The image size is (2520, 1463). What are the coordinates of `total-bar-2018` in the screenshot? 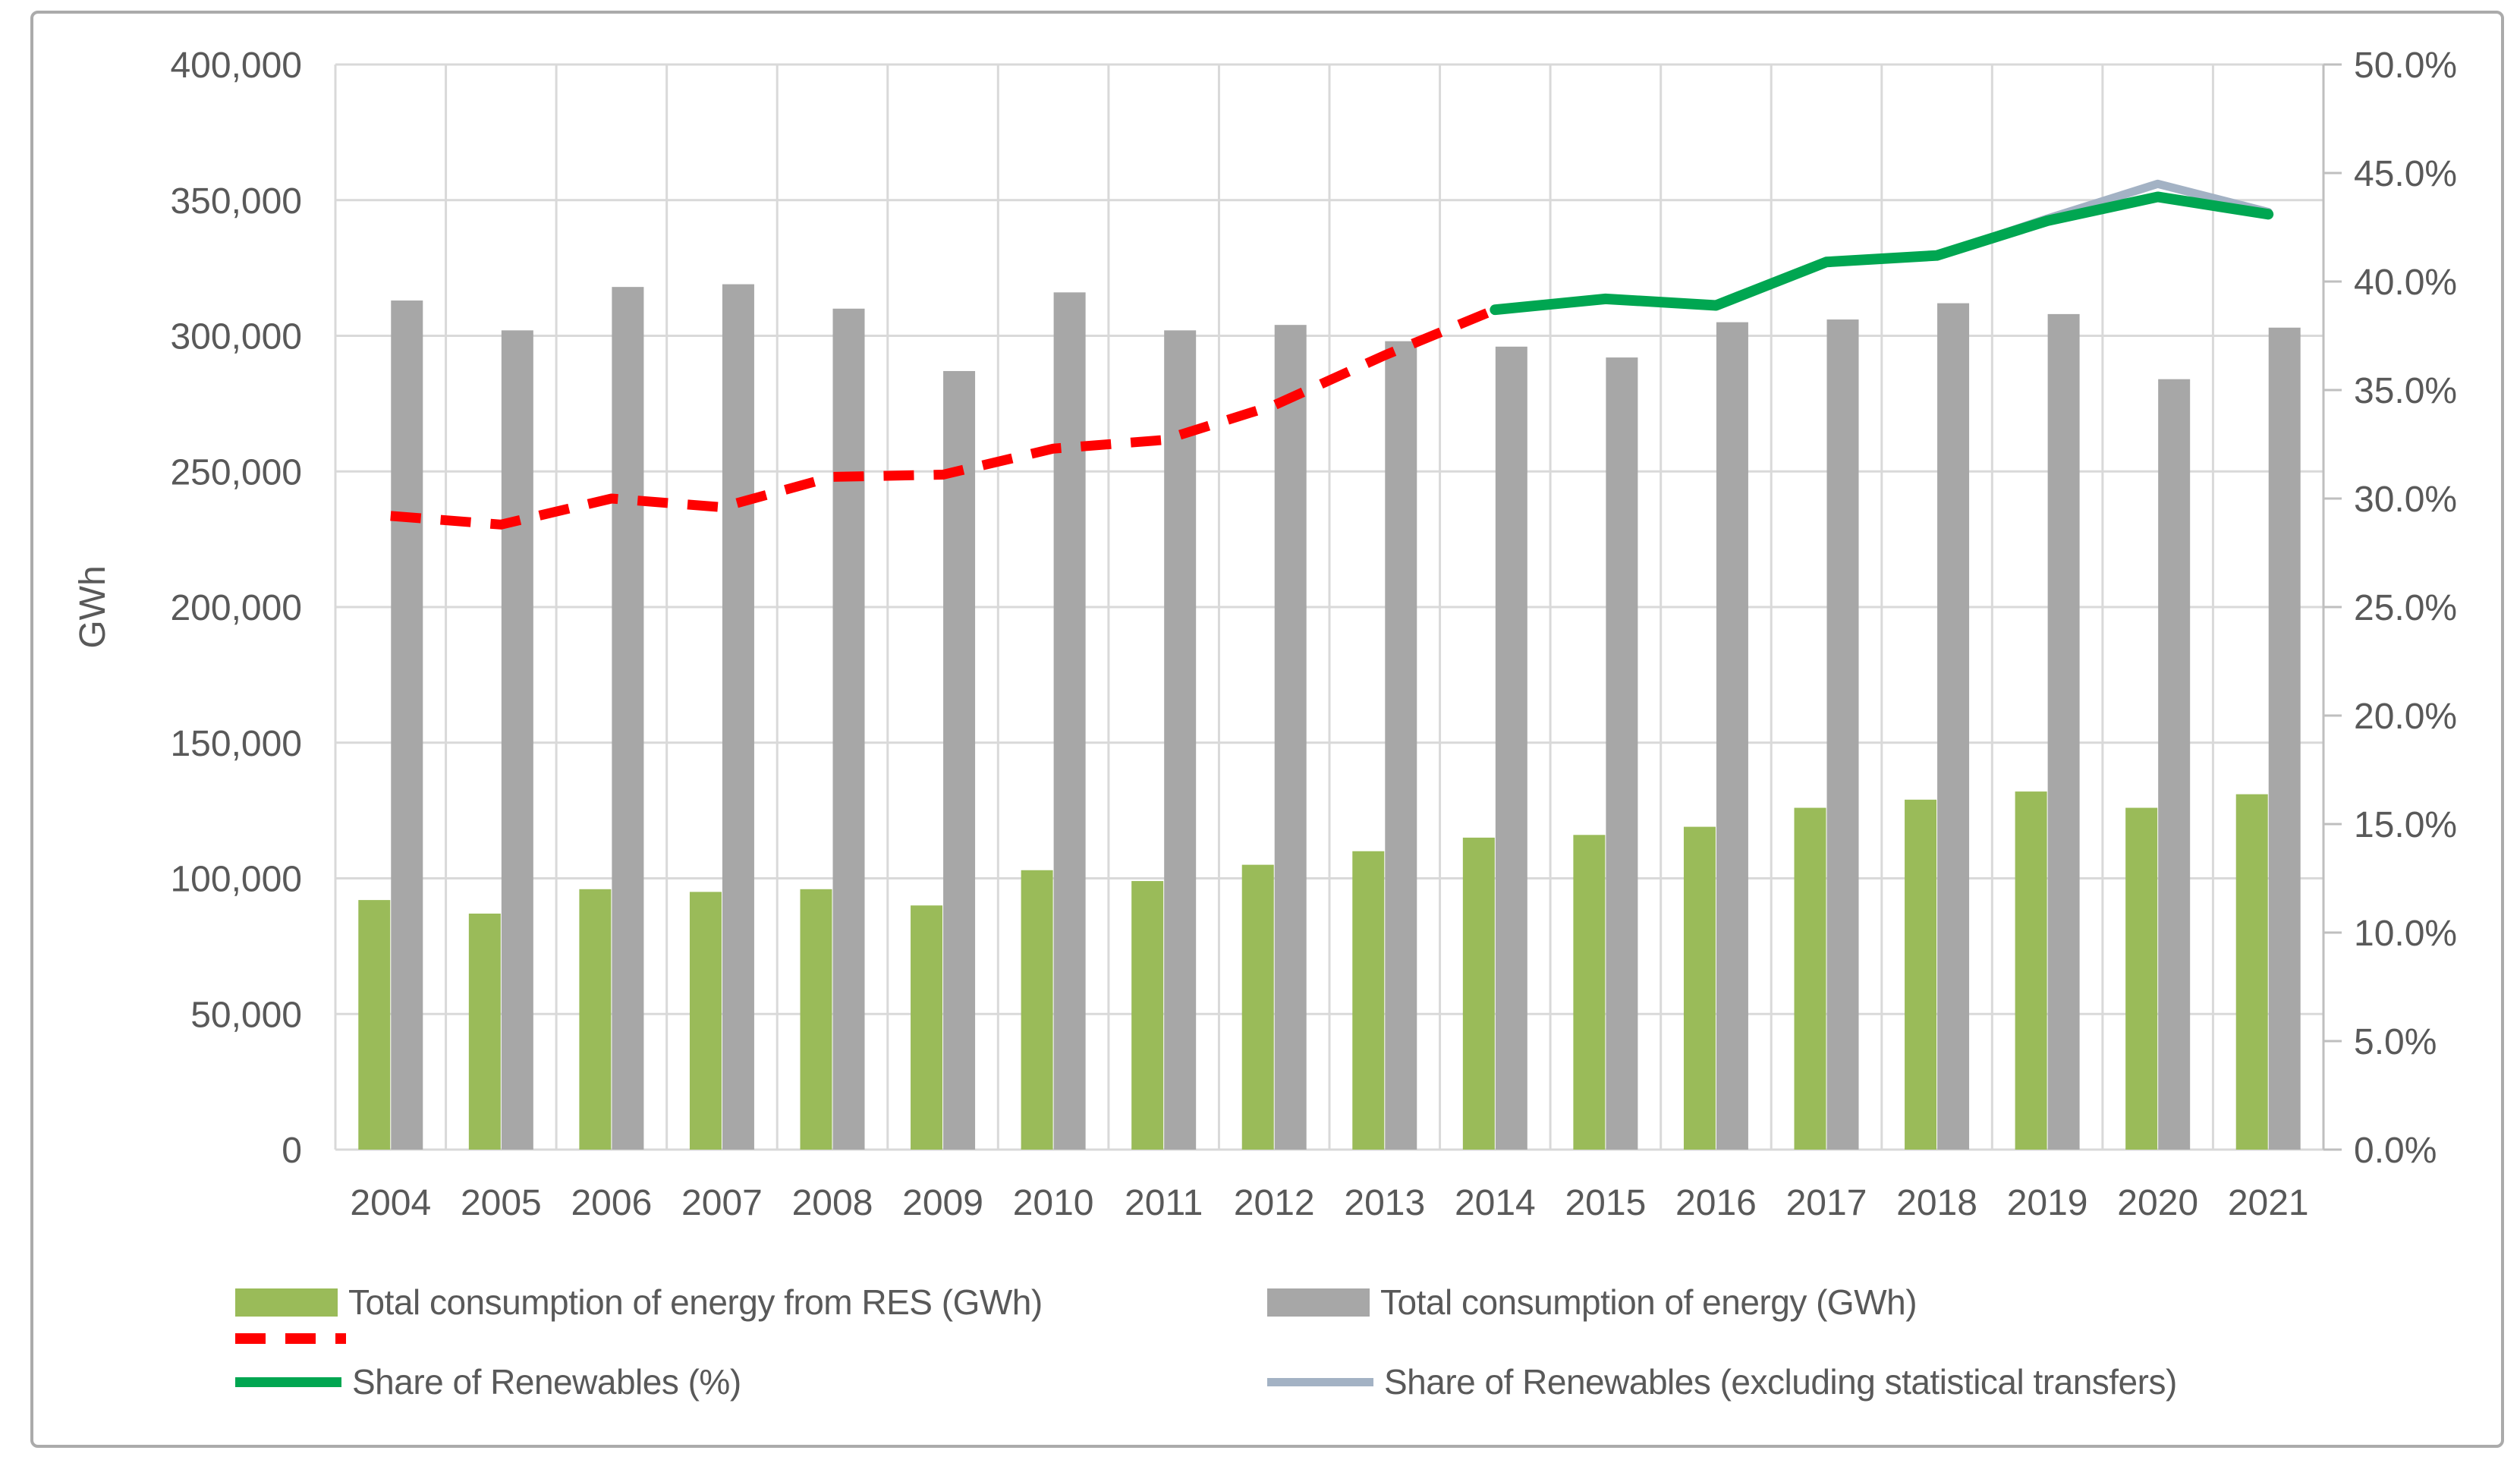 It's located at (1953, 726).